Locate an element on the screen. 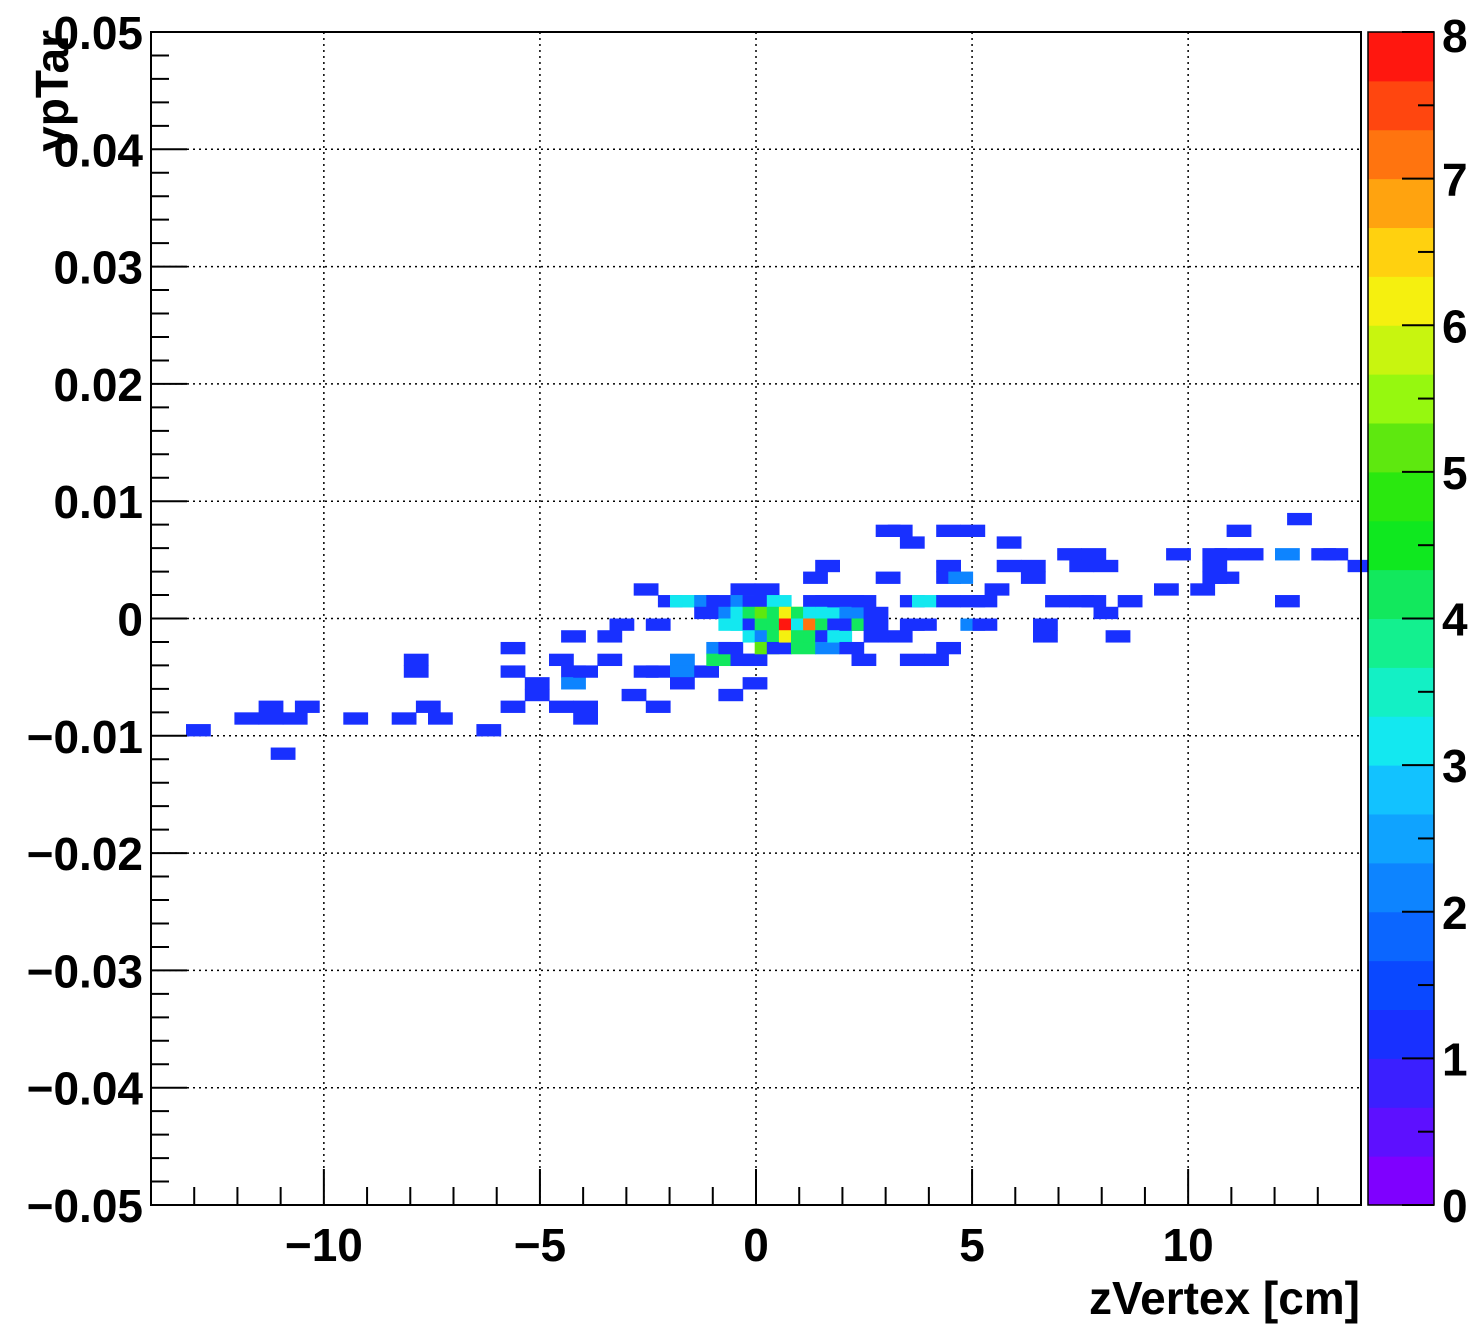 Image resolution: width=1481 pixels, height=1328 pixels. y-axis-title: ypTar is located at coordinates (52, 91).